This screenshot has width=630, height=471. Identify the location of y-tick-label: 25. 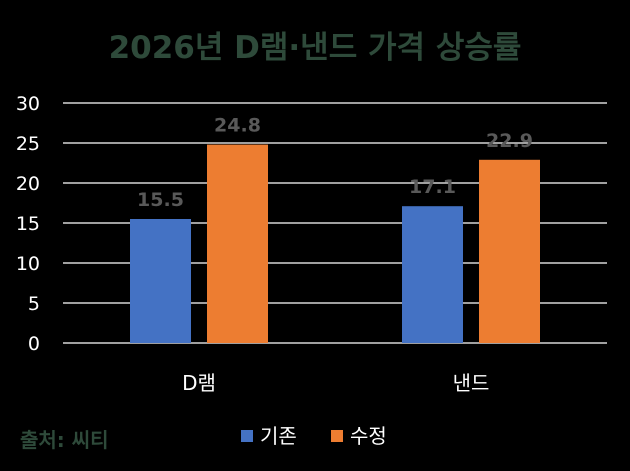
(28, 144).